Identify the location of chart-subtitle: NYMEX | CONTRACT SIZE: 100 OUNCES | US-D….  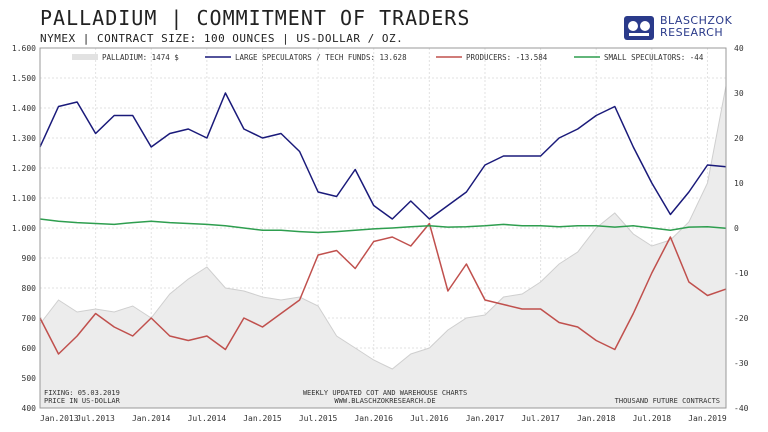
(222, 38).